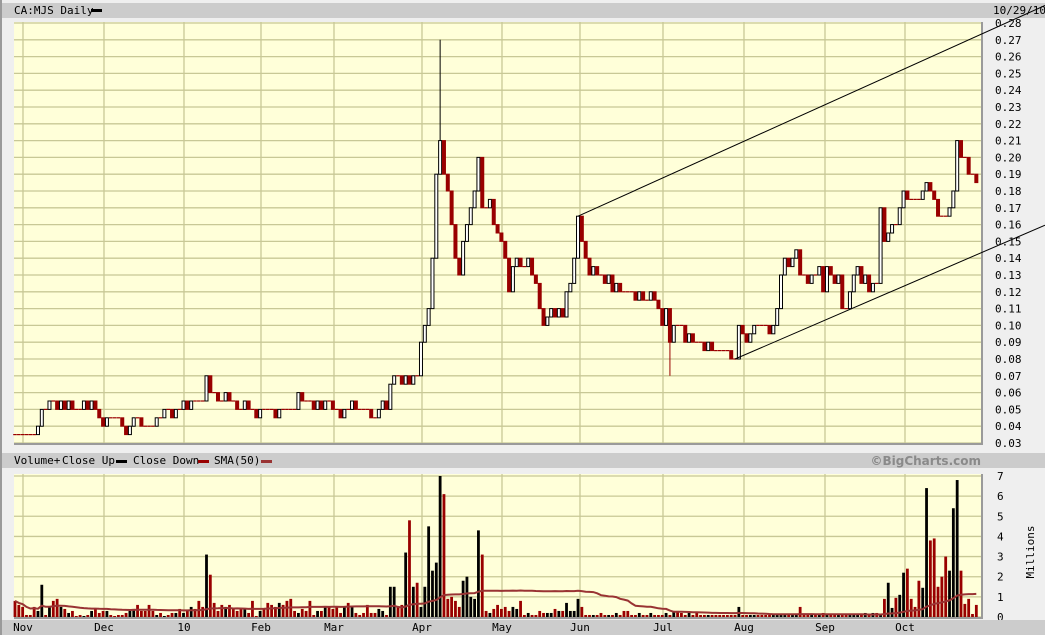  I want to click on month-label: Dec, so click(104, 627).